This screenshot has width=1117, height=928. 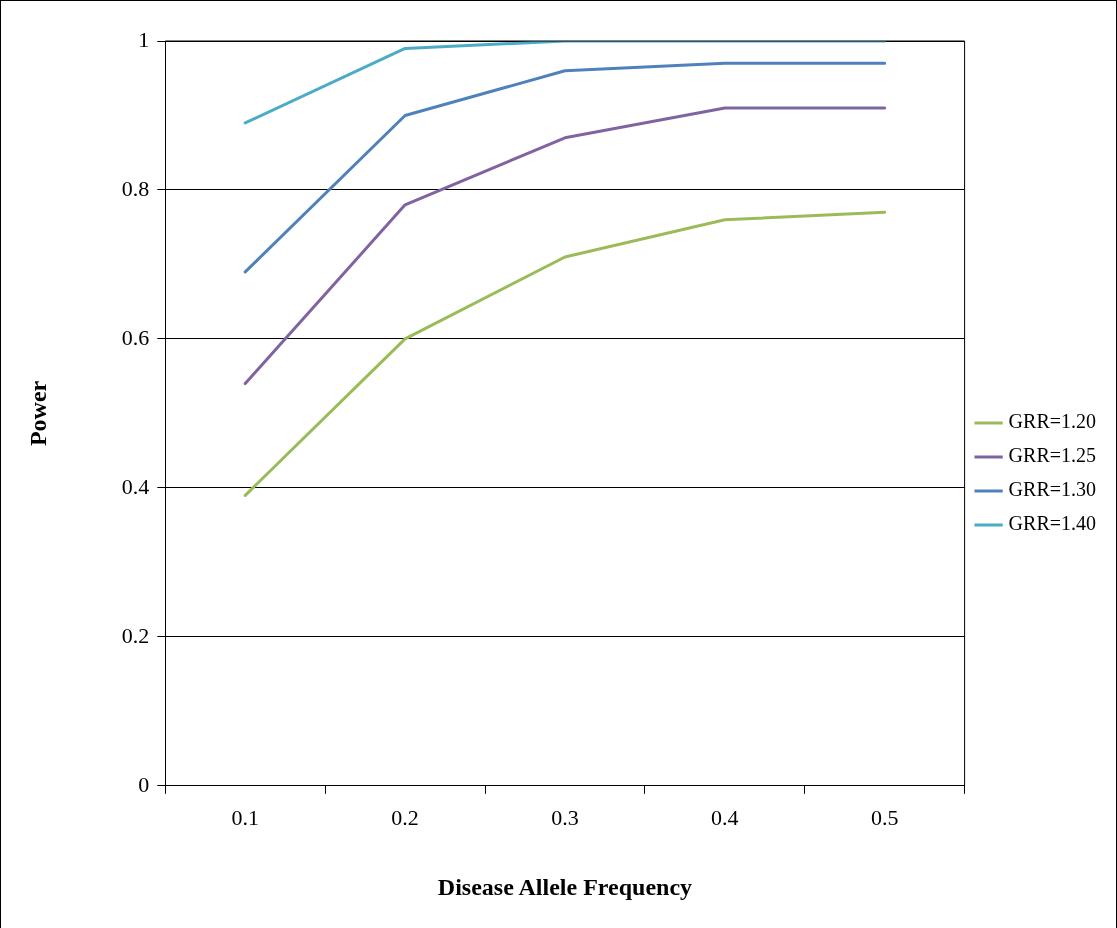 What do you see at coordinates (1052, 523) in the screenshot?
I see `legend-label: GRR=1.40` at bounding box center [1052, 523].